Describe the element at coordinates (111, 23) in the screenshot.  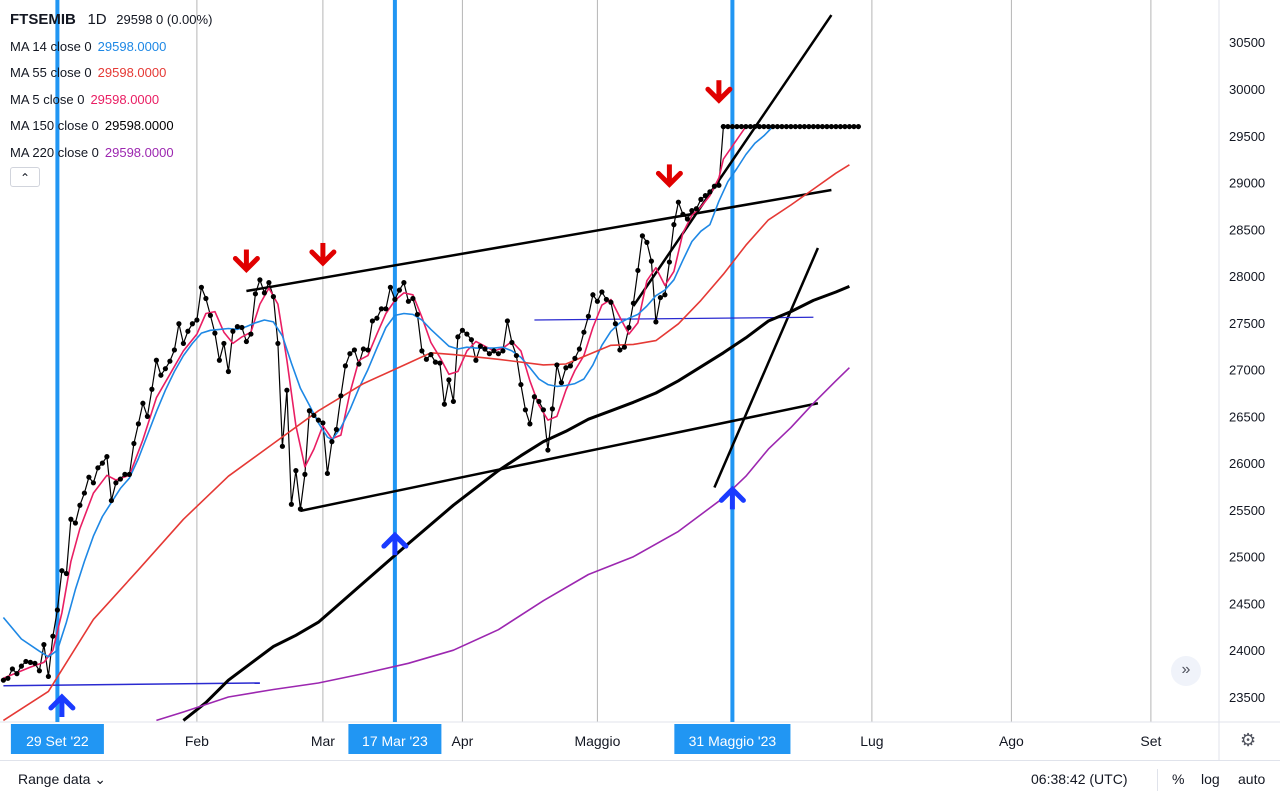
I see `legend-symbol-row: FTSEMIB 1D 29598 0 (0.00%)` at that location.